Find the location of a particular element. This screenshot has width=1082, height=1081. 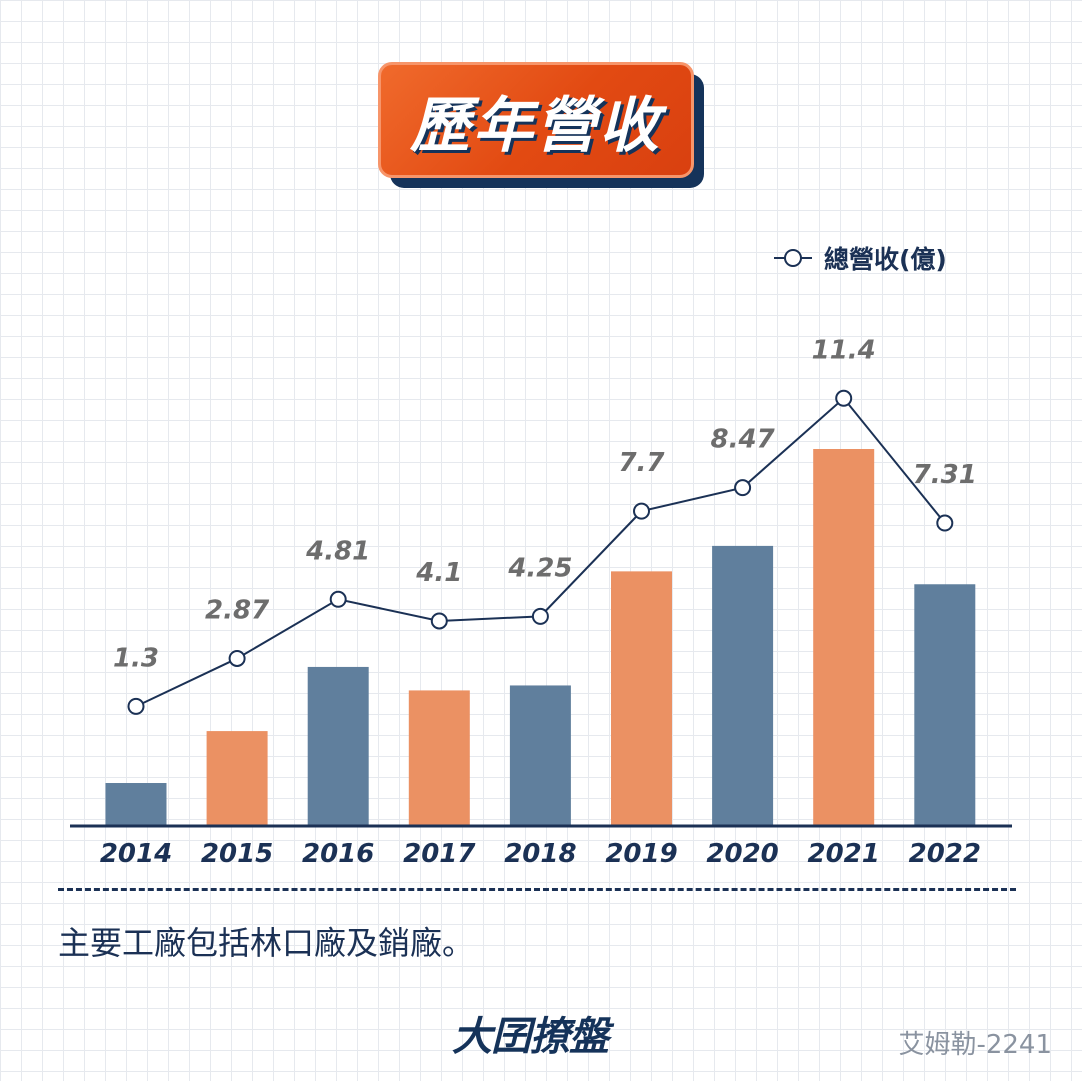

line-point-2021 is located at coordinates (844, 398).